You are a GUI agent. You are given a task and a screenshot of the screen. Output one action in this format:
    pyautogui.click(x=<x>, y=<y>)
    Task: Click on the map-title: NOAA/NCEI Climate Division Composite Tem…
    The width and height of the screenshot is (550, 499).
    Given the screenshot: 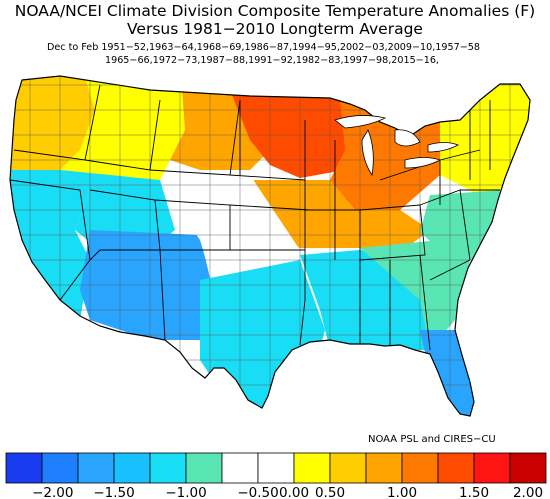 What is the action you would take?
    pyautogui.click(x=275, y=11)
    